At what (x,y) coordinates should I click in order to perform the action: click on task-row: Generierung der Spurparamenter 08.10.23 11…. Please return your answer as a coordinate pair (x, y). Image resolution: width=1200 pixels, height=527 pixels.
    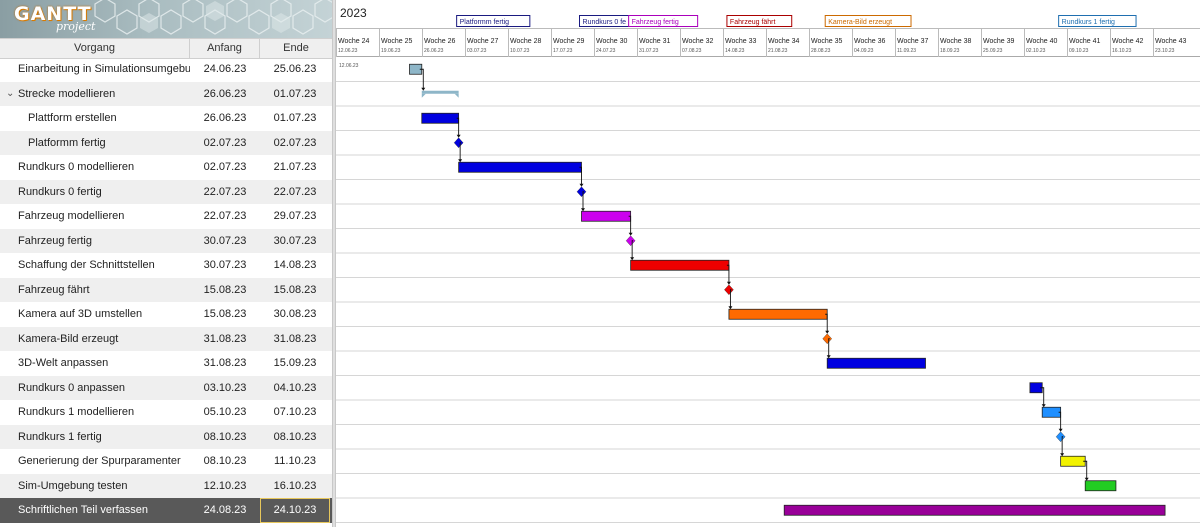
    Looking at the image, I should click on (166, 461).